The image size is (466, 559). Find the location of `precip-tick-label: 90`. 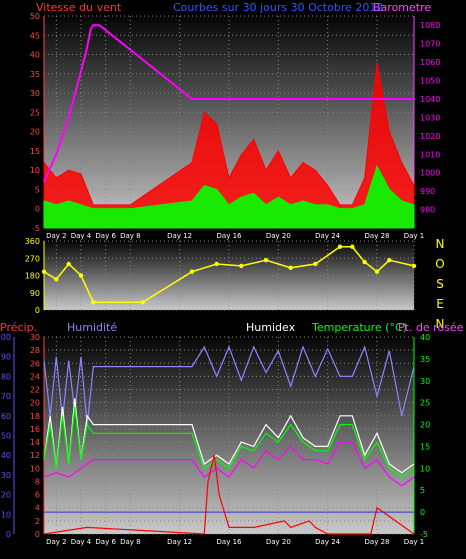

precip-tick-label: 90 is located at coordinates (6, 357).